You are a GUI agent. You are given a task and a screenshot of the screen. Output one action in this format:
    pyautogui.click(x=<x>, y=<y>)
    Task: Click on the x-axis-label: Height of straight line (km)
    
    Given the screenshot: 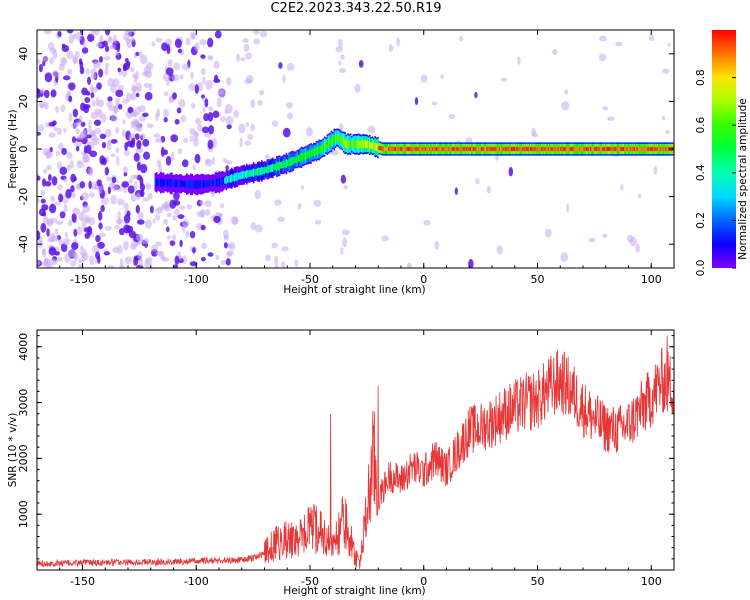 What is the action you would take?
    pyautogui.click(x=354, y=591)
    